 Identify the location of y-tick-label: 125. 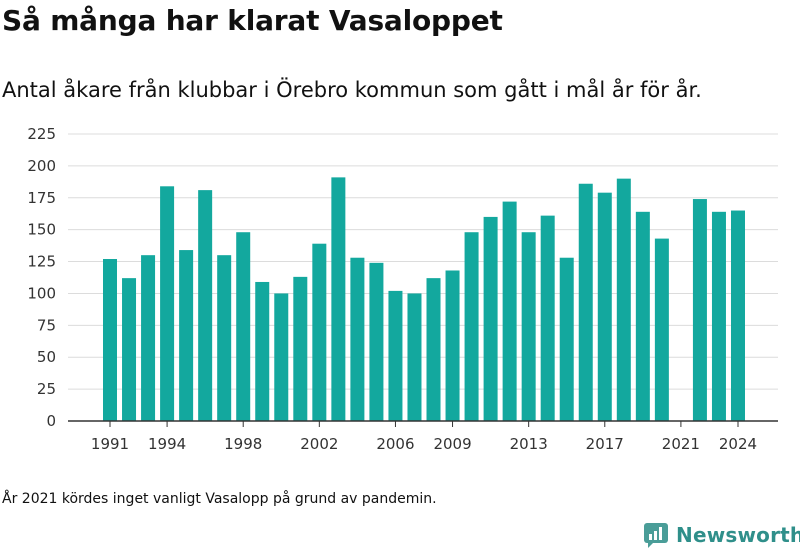
(41, 262).